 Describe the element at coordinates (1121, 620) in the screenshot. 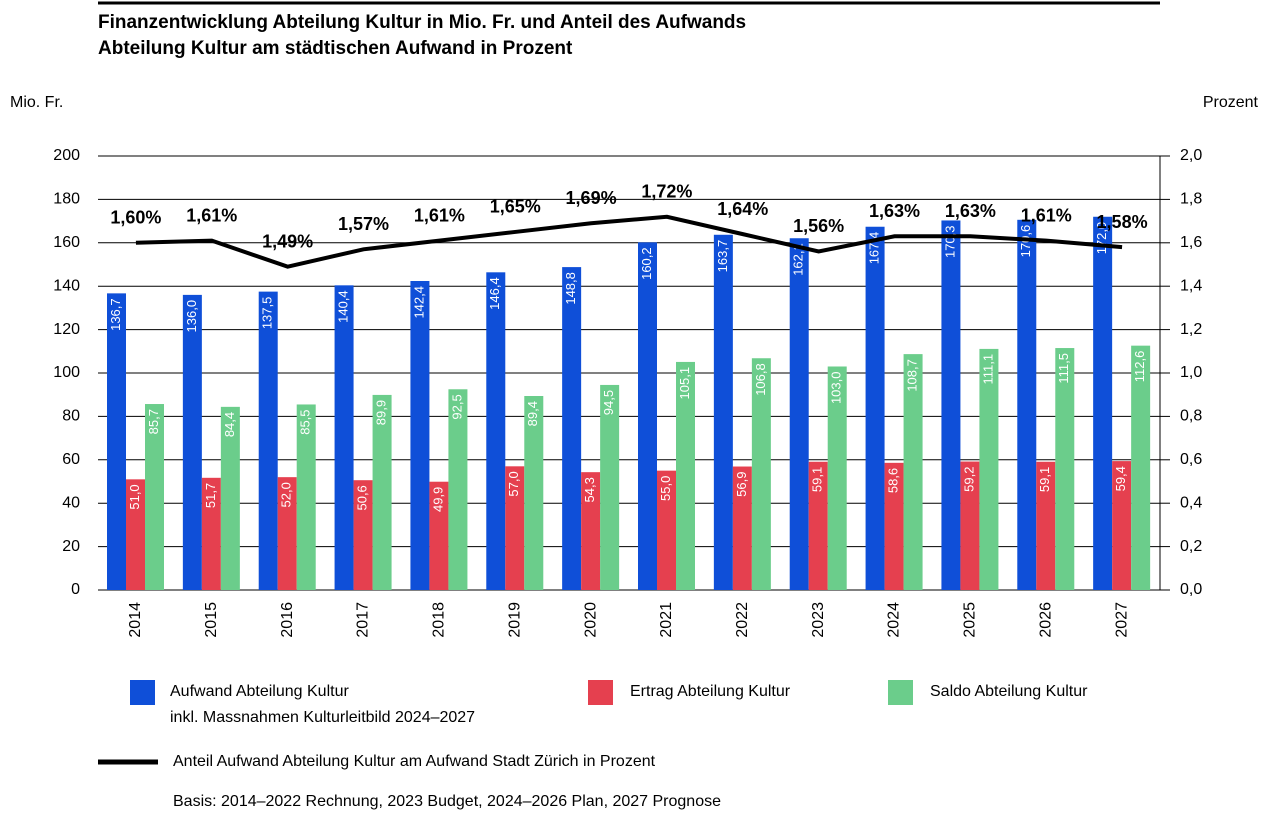

I see `x-tick-label: 2027` at that location.